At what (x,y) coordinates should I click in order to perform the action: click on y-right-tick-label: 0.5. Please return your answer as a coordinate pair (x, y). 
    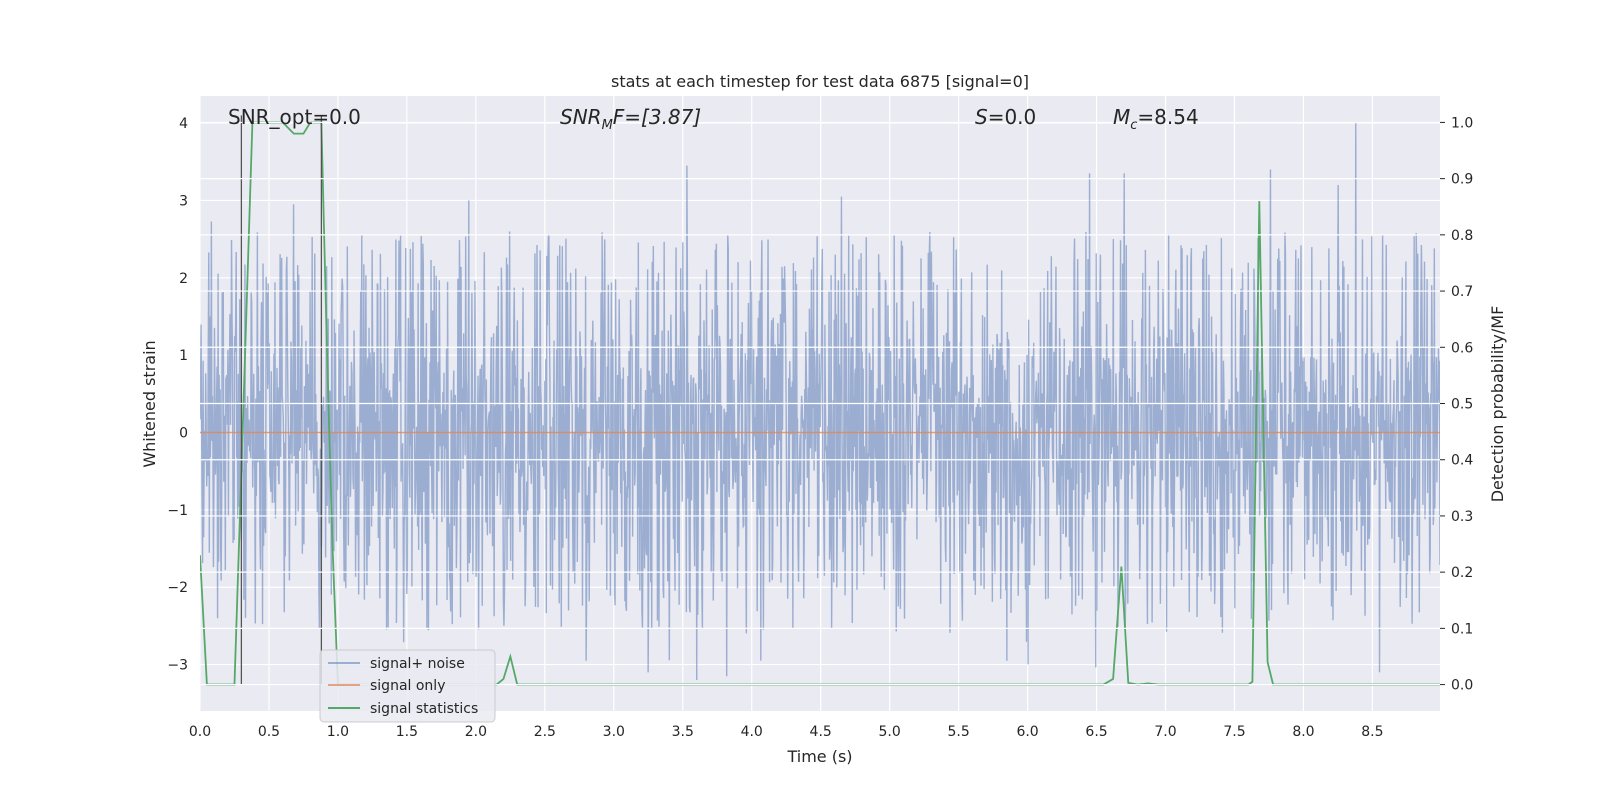
    Looking at the image, I should click on (1462, 405).